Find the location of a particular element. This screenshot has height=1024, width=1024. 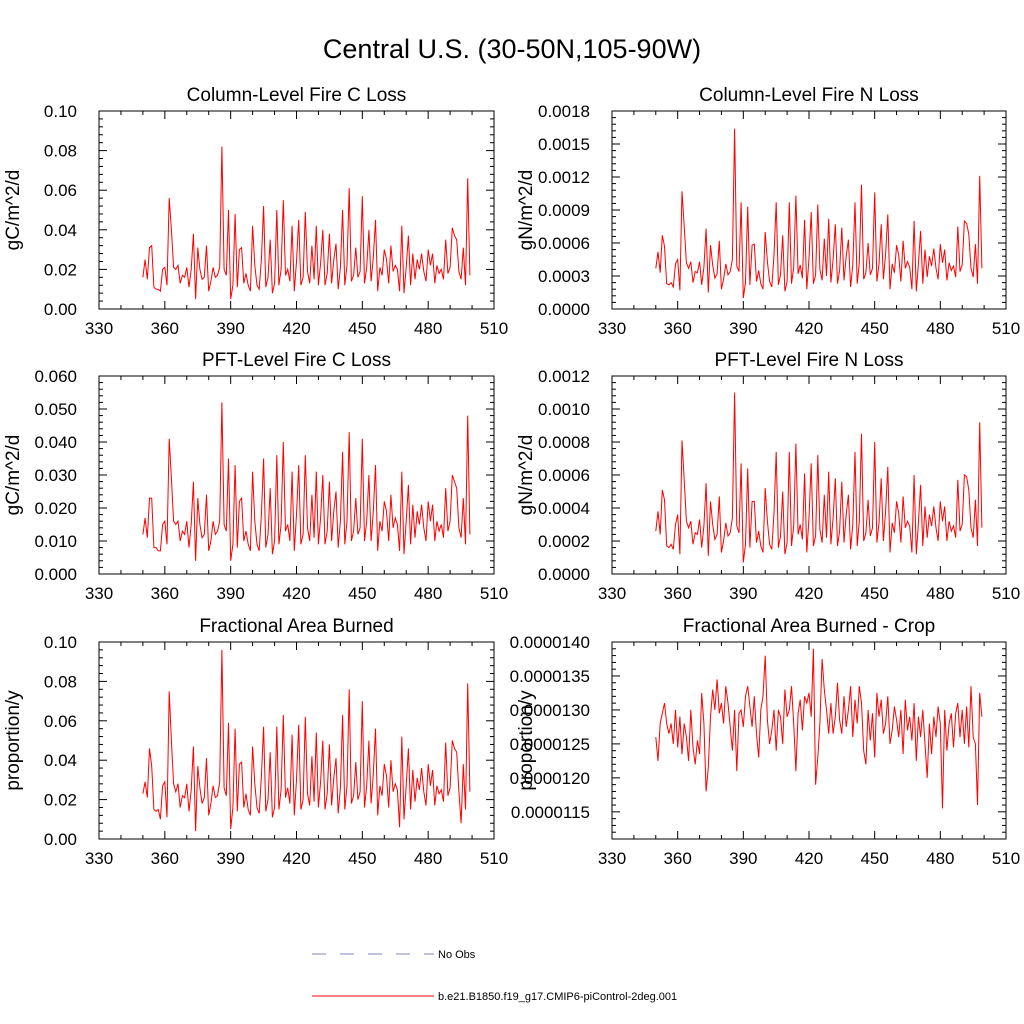

y-tick-label: 0.0000135 is located at coordinates (550, 676).